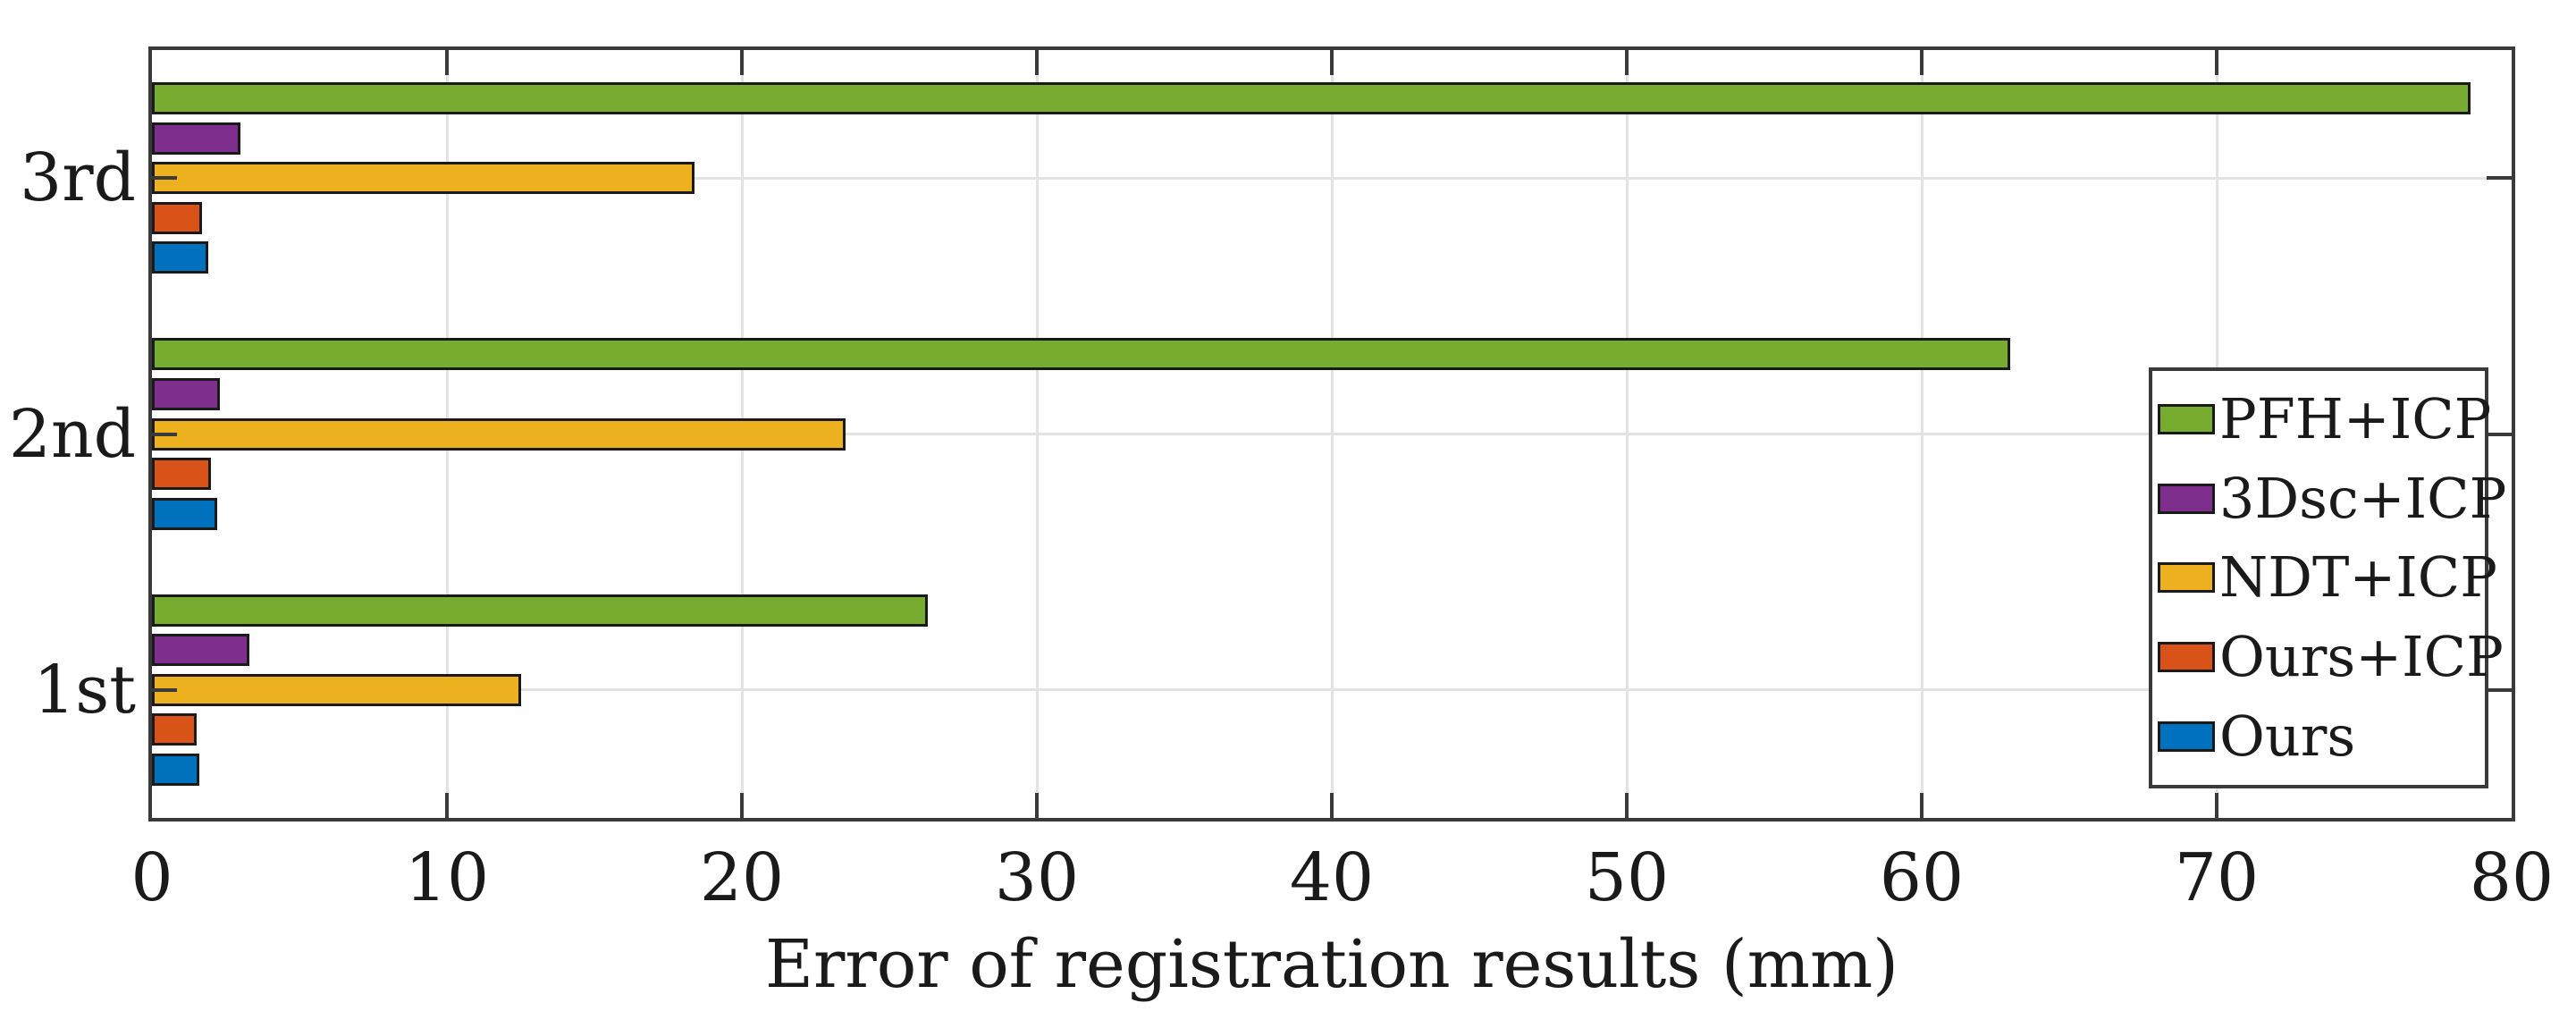 Image resolution: width=2576 pixels, height=1028 pixels. I want to click on gridline-y-1st, so click(1332, 690).